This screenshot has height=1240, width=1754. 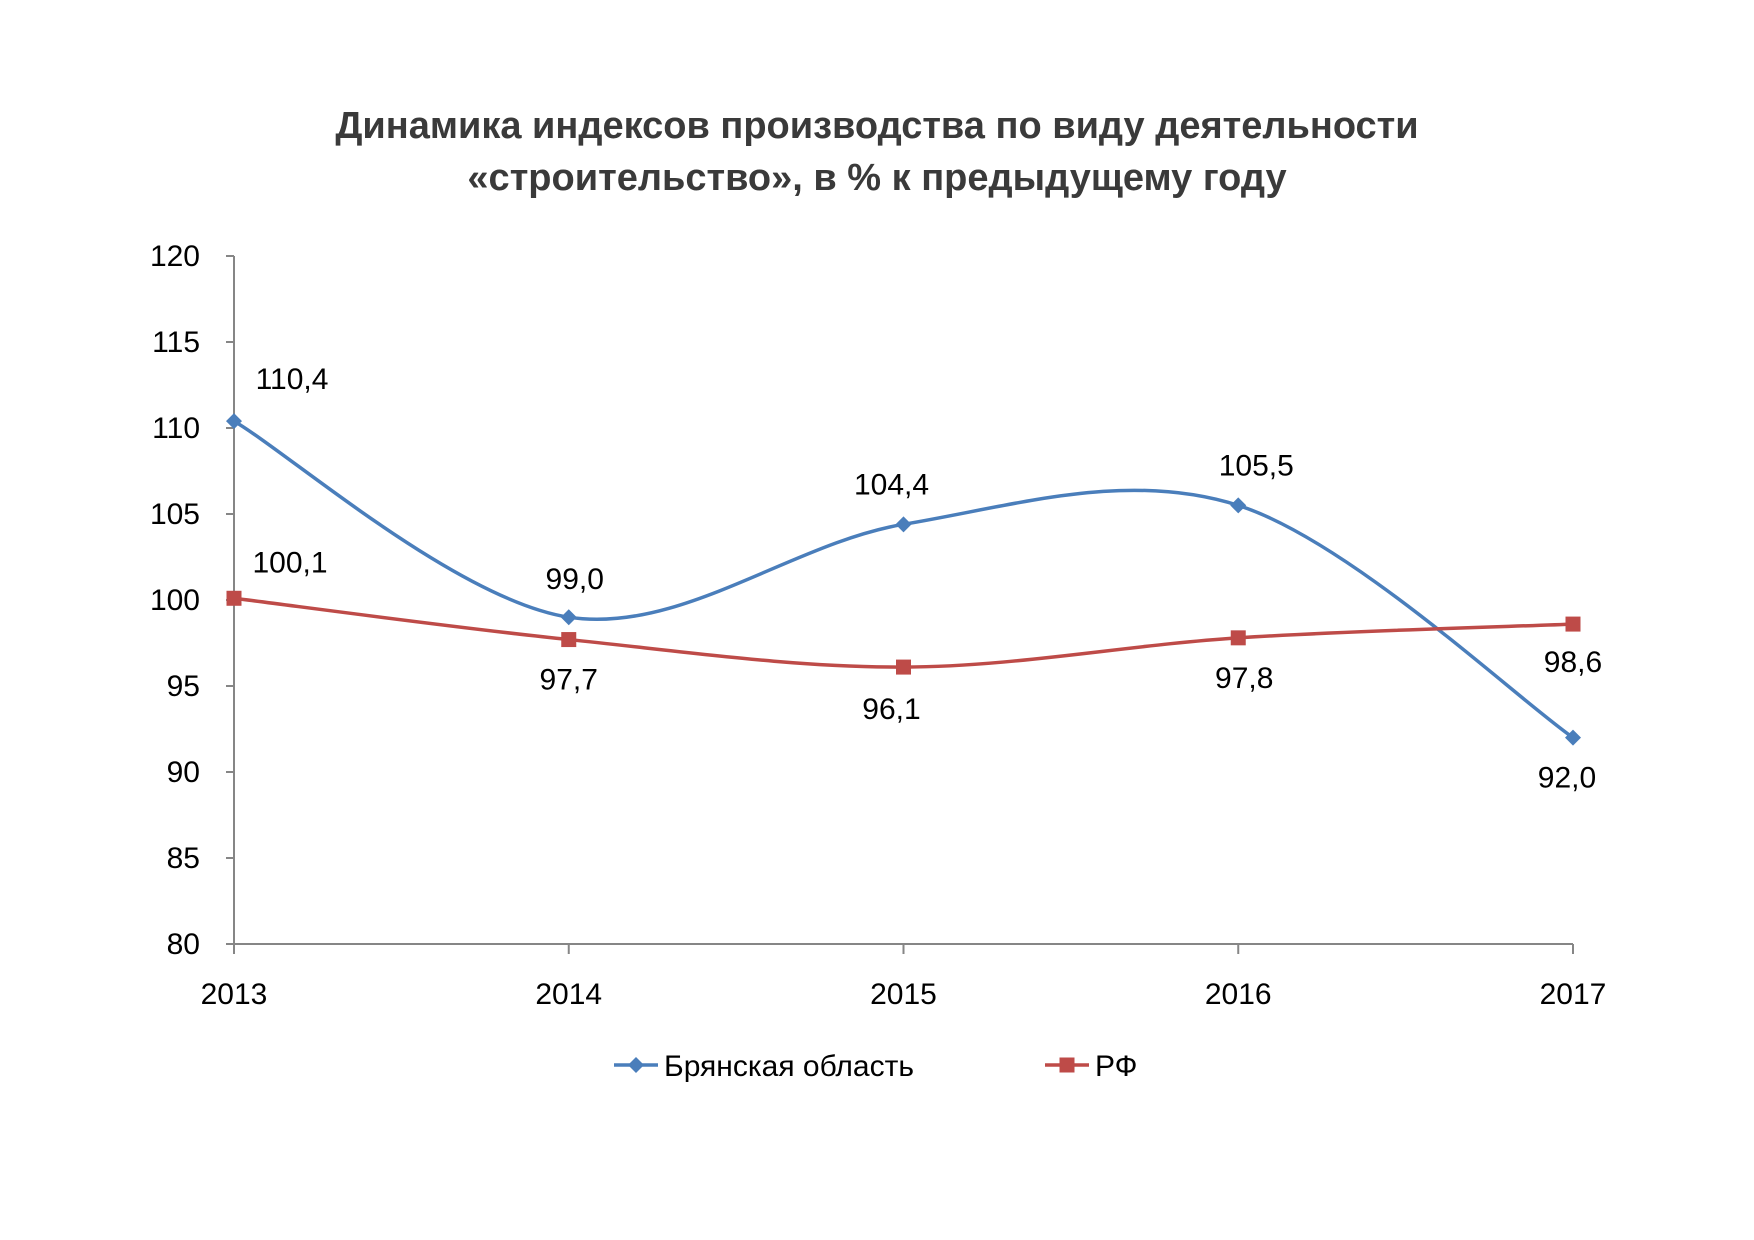 What do you see at coordinates (183, 858) in the screenshot?
I see `y-tick-label: 85` at bounding box center [183, 858].